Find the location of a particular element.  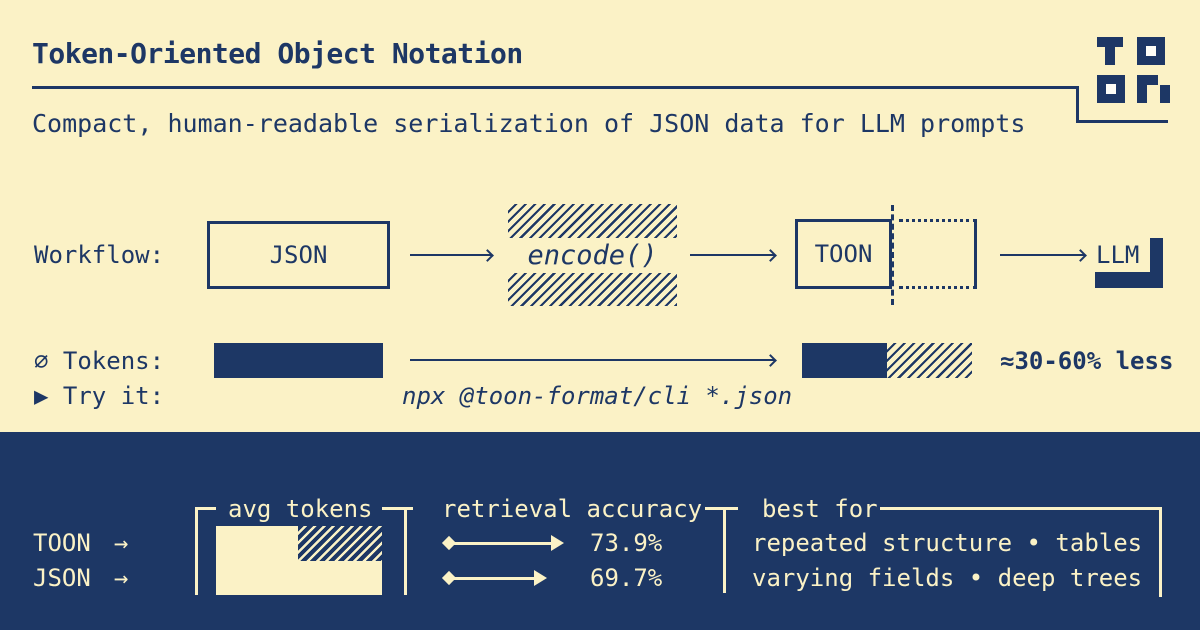

toon-output-label: TOON is located at coordinates (843, 254).